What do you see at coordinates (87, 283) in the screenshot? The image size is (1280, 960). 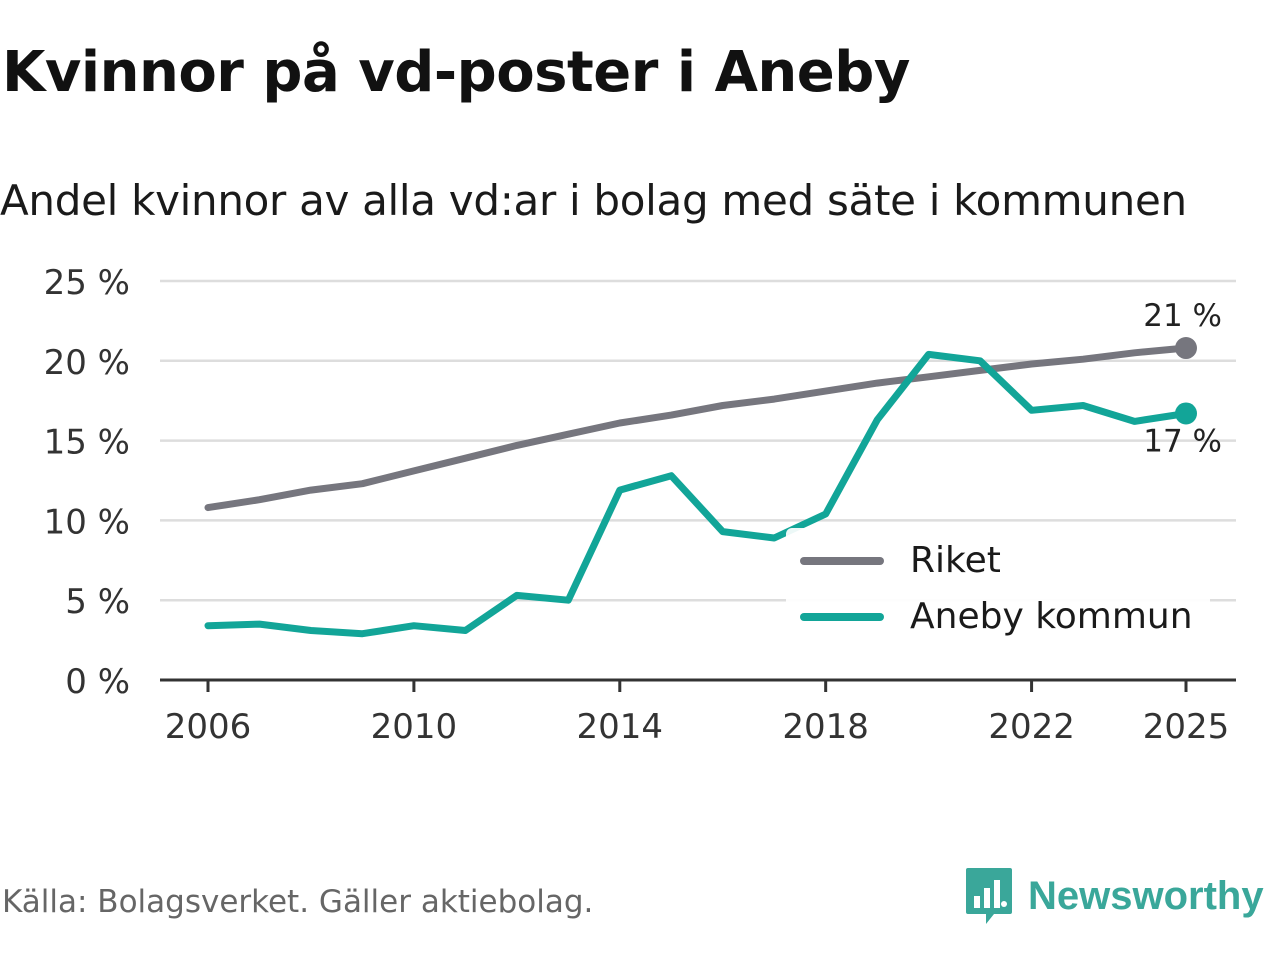 I see `y-tick-label: 25 %` at bounding box center [87, 283].